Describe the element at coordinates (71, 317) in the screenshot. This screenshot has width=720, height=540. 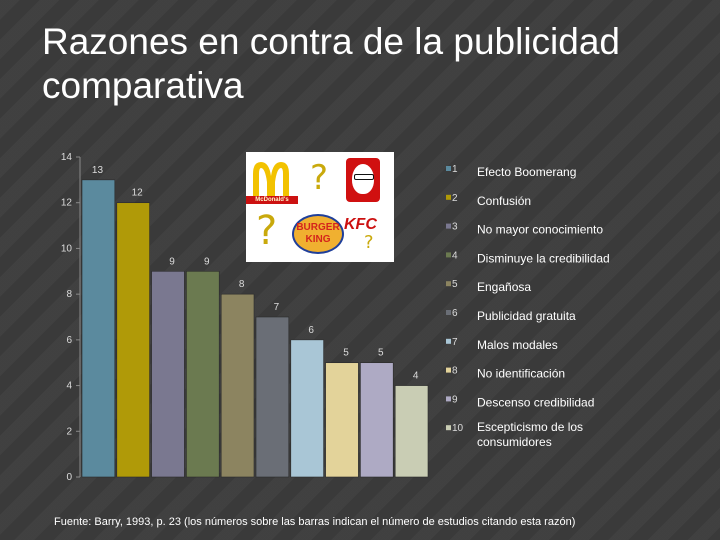
I see `y-axis: 0 2 4 6 8 10 12 14` at that location.